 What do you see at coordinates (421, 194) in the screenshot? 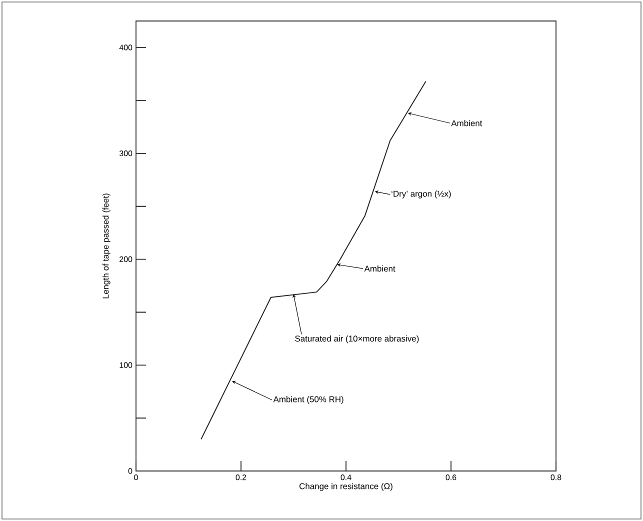
I see `annotation: ‘Dry’ argon (½x)` at bounding box center [421, 194].